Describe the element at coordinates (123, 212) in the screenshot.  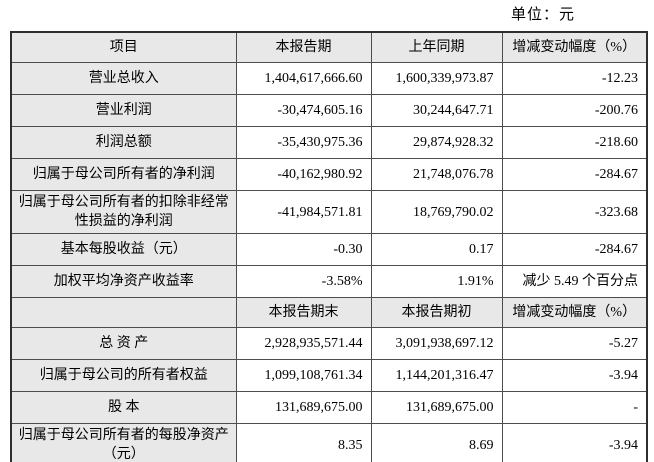
I see `row-label: 归属于母公司所有者的扣除非经常性损益的净利润` at that location.